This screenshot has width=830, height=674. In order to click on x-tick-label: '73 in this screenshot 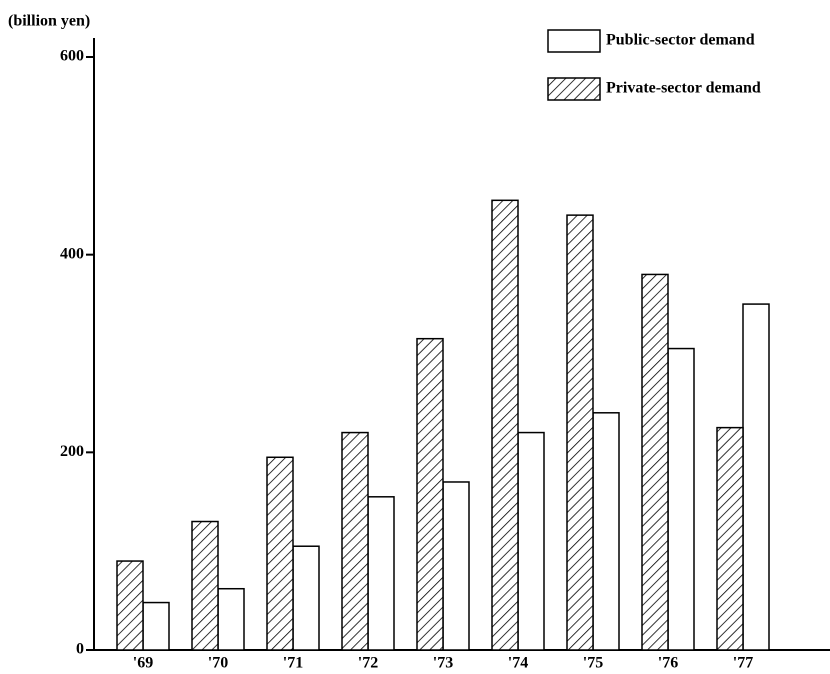, I will do `click(443, 663)`.